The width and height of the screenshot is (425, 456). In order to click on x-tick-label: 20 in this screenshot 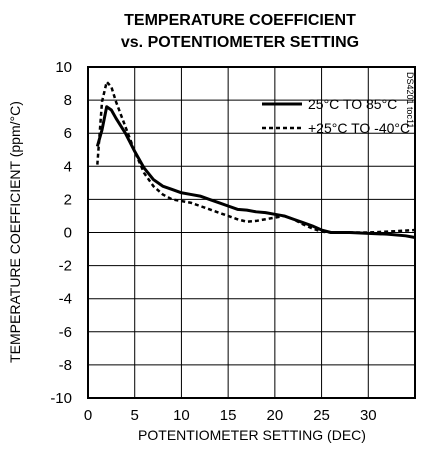, I will do `click(275, 415)`.